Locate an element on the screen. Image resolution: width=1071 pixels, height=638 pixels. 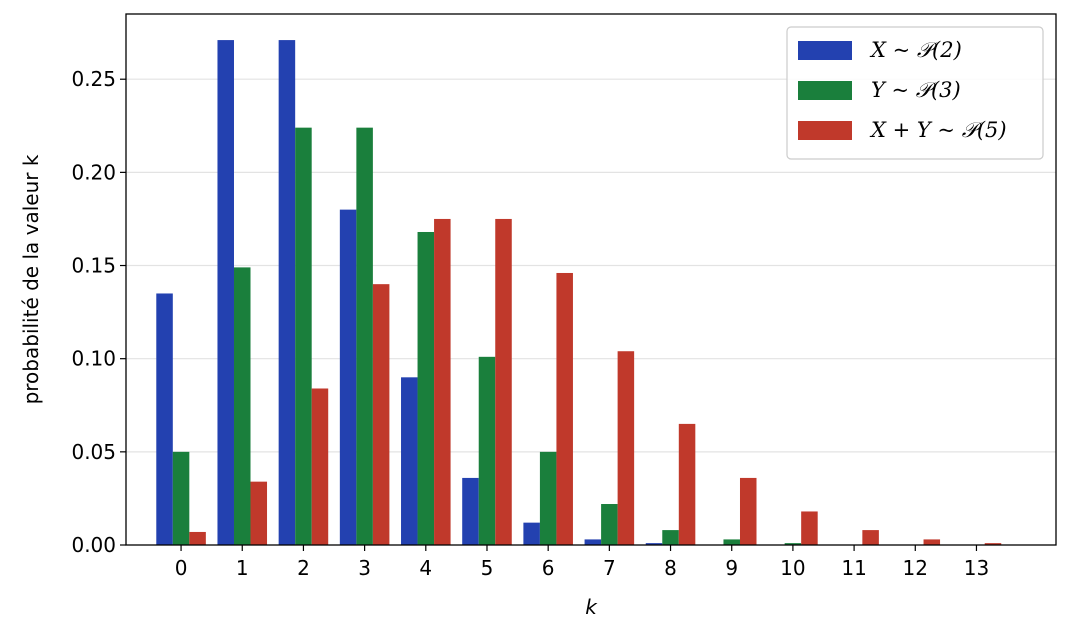
bar-series-3-k9 is located at coordinates (748, 511).